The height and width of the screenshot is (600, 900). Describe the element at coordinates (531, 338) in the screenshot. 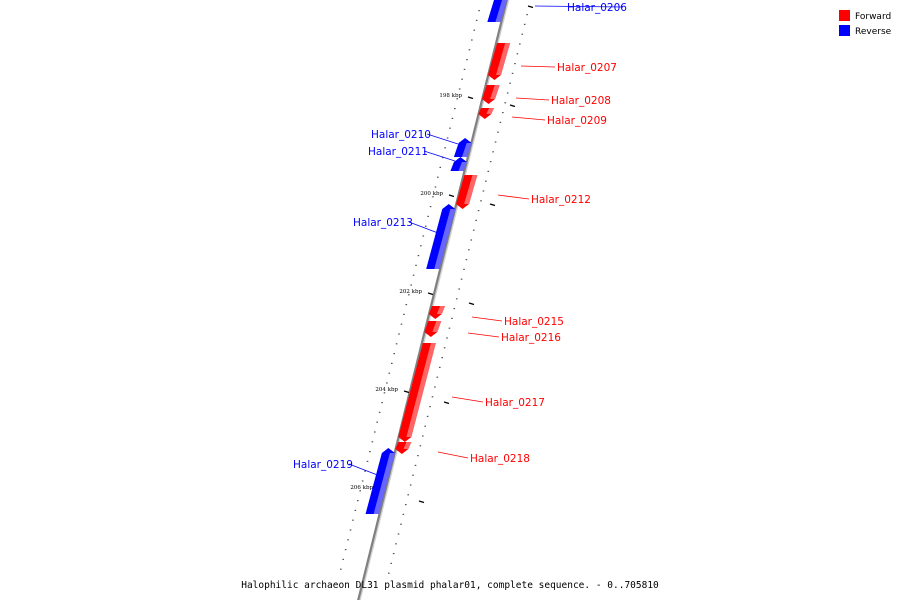

I see `gene-label: Halar_0216` at that location.